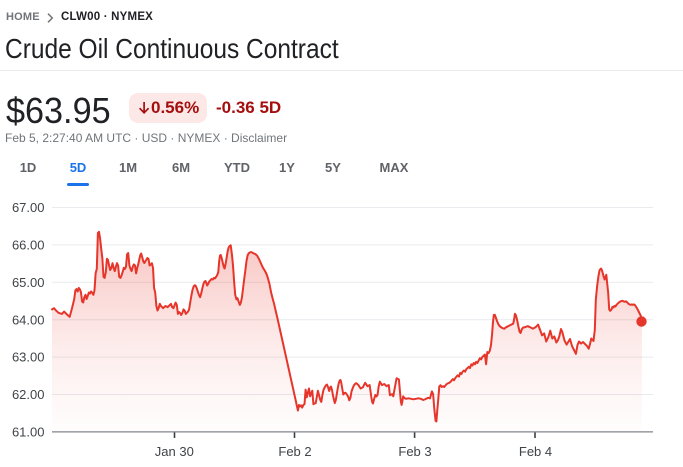 Image resolution: width=683 pixels, height=467 pixels. Describe the element at coordinates (28, 245) in the screenshot. I see `svg-text: 66.00` at that location.